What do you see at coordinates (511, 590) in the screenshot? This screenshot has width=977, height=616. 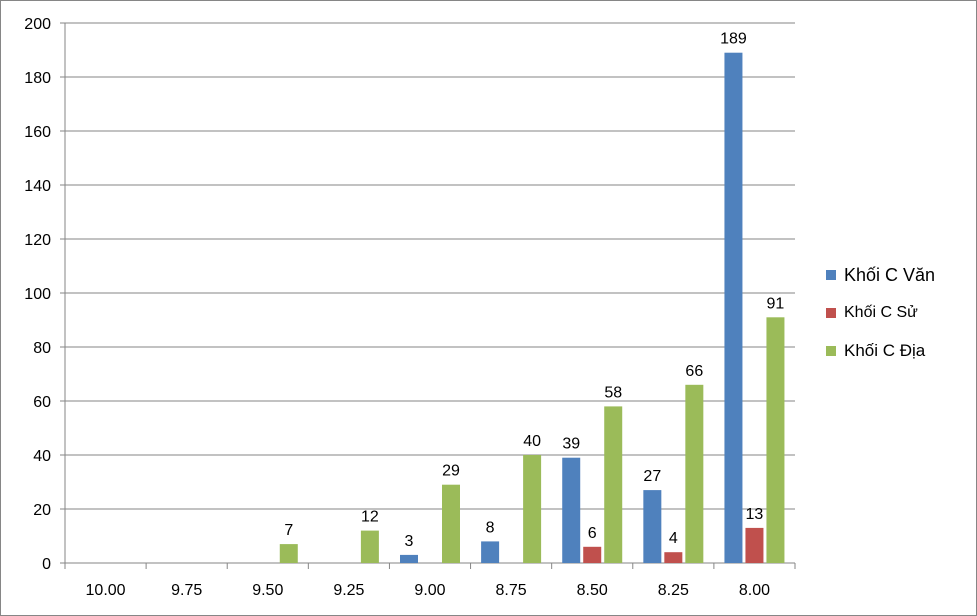 I see `x-tick-label: 8.75` at bounding box center [511, 590].